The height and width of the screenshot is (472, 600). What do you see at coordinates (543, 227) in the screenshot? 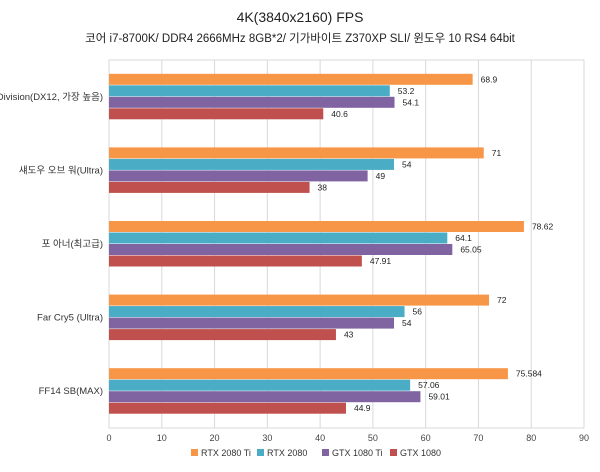
I see `data-label: 78.62` at bounding box center [543, 227].